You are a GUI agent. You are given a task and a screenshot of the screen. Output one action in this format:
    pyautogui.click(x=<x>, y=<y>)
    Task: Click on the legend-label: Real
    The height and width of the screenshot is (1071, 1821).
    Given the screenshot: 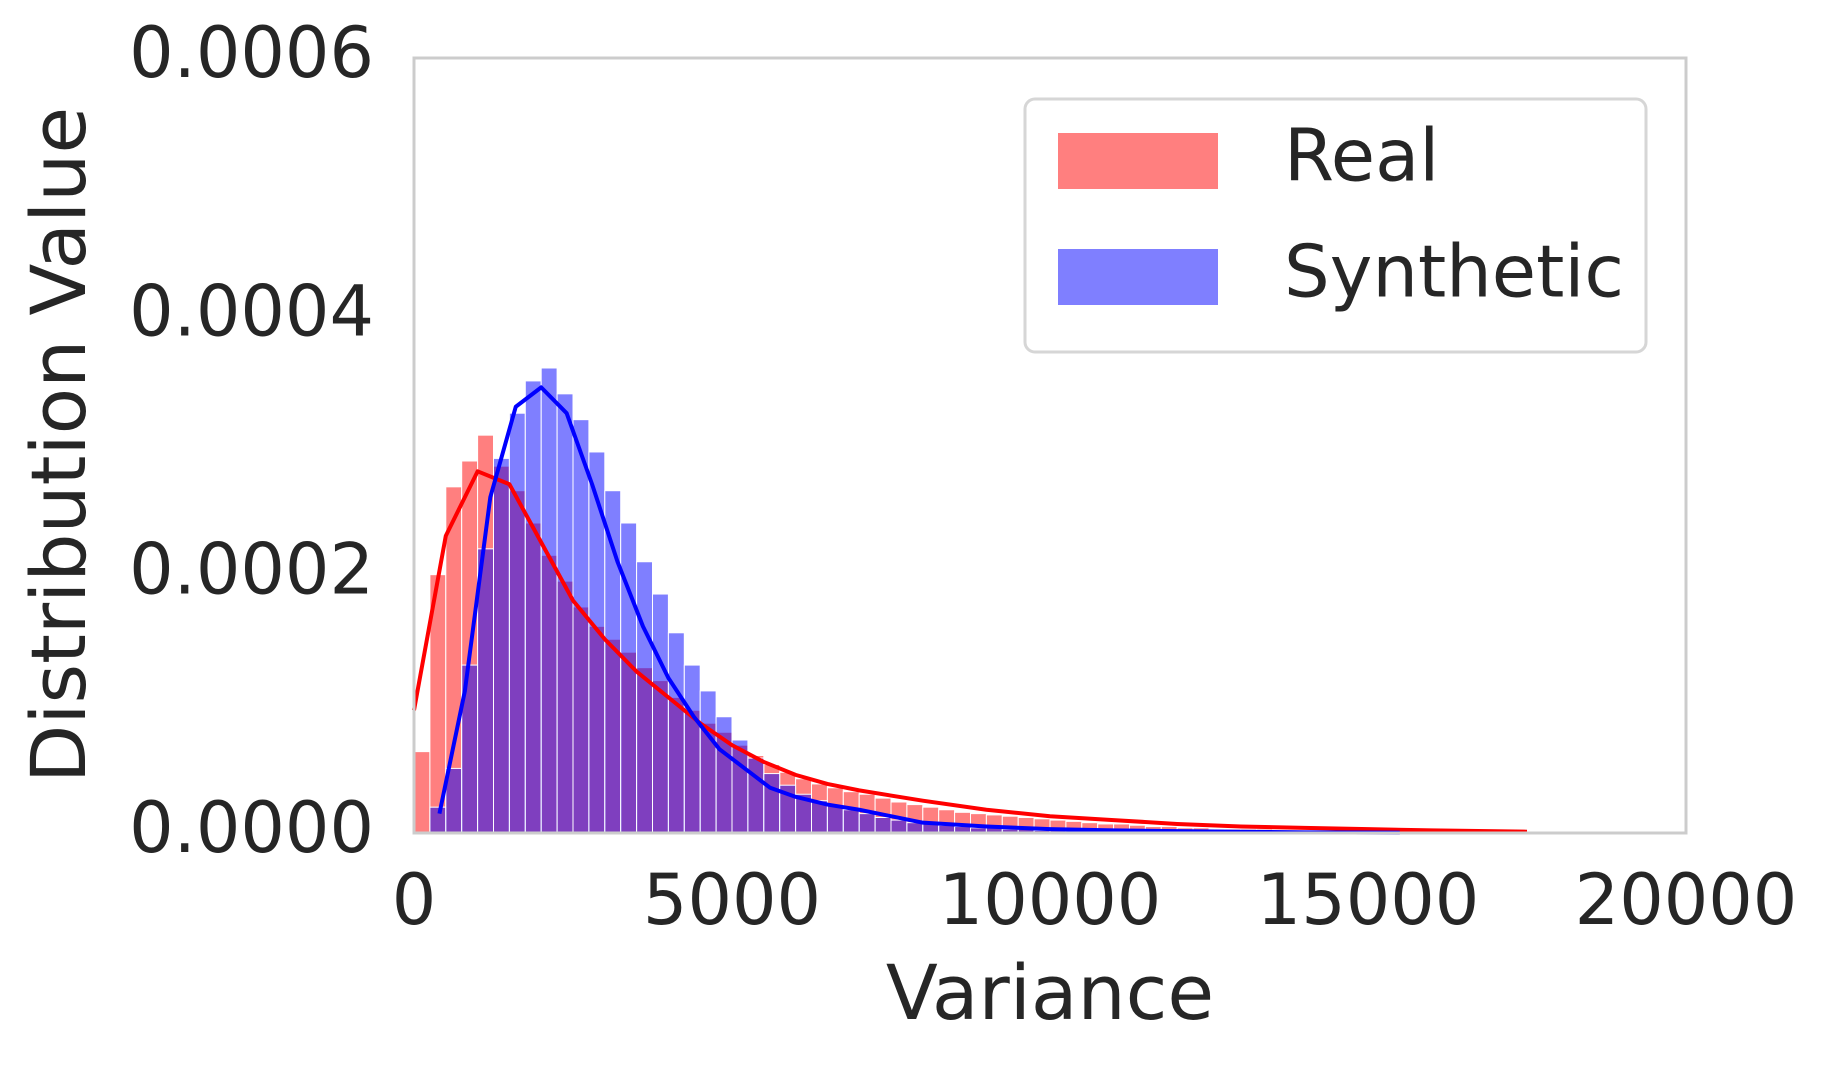 What is the action you would take?
    pyautogui.click(x=1361, y=156)
    